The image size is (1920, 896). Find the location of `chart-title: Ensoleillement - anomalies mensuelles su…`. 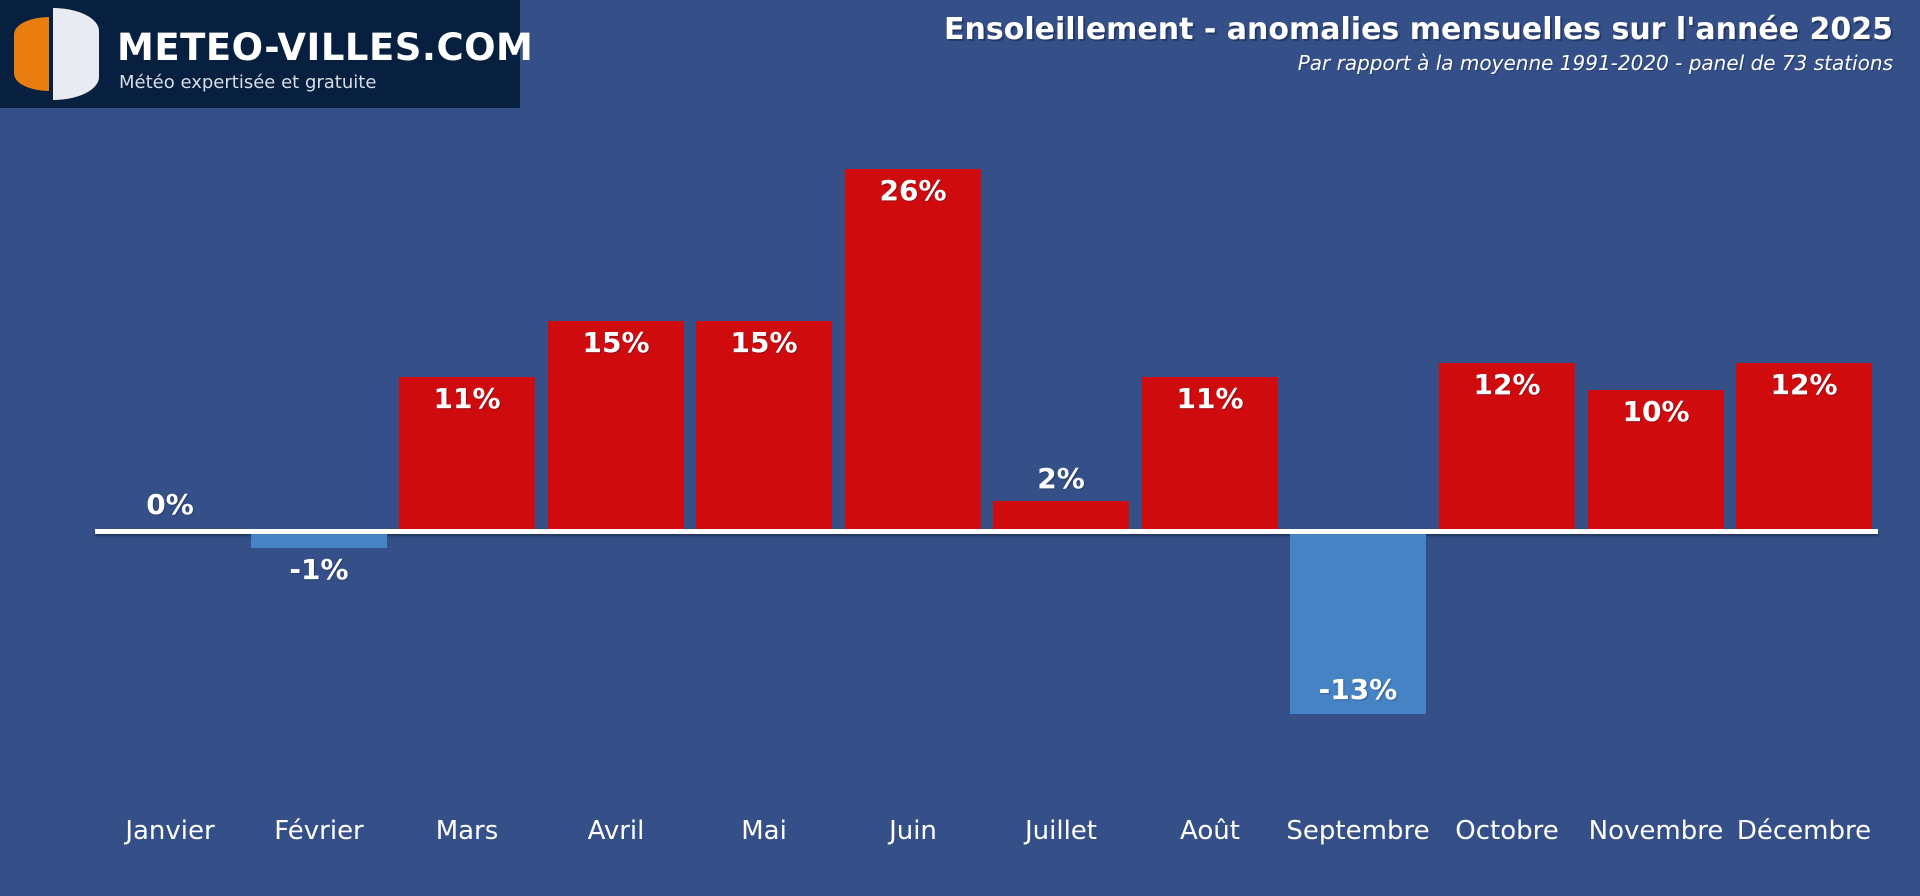

chart-title: Ensoleillement - anomalies mensuelles su… is located at coordinates (1418, 29).